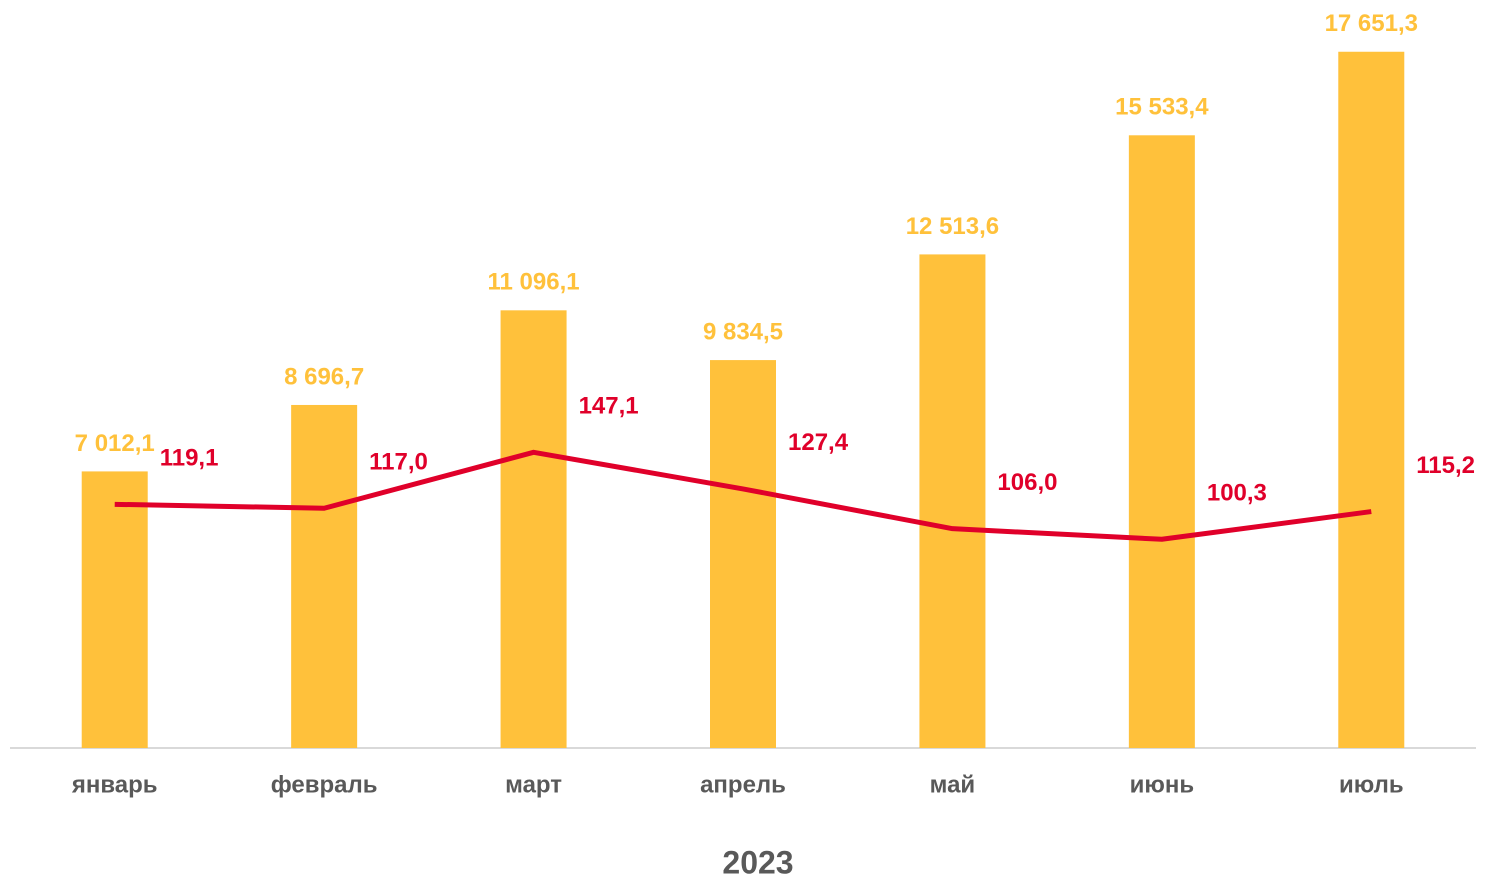  Describe the element at coordinates (952, 226) in the screenshot. I see `bar-value-label: 12 513,6` at that location.